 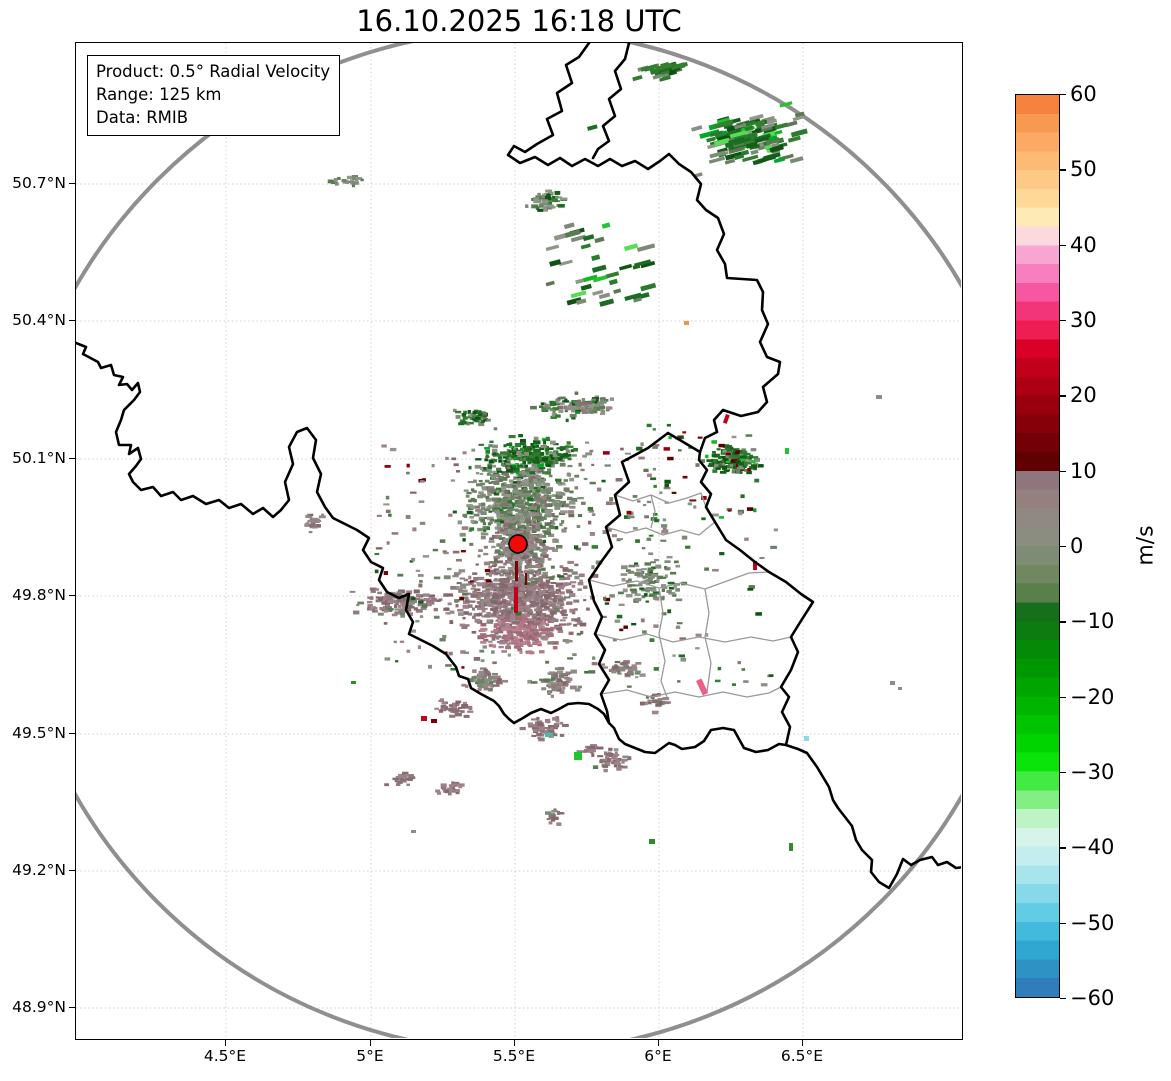 I want to click on y-tick-label: 48.9°N, so click(x=39, y=1007).